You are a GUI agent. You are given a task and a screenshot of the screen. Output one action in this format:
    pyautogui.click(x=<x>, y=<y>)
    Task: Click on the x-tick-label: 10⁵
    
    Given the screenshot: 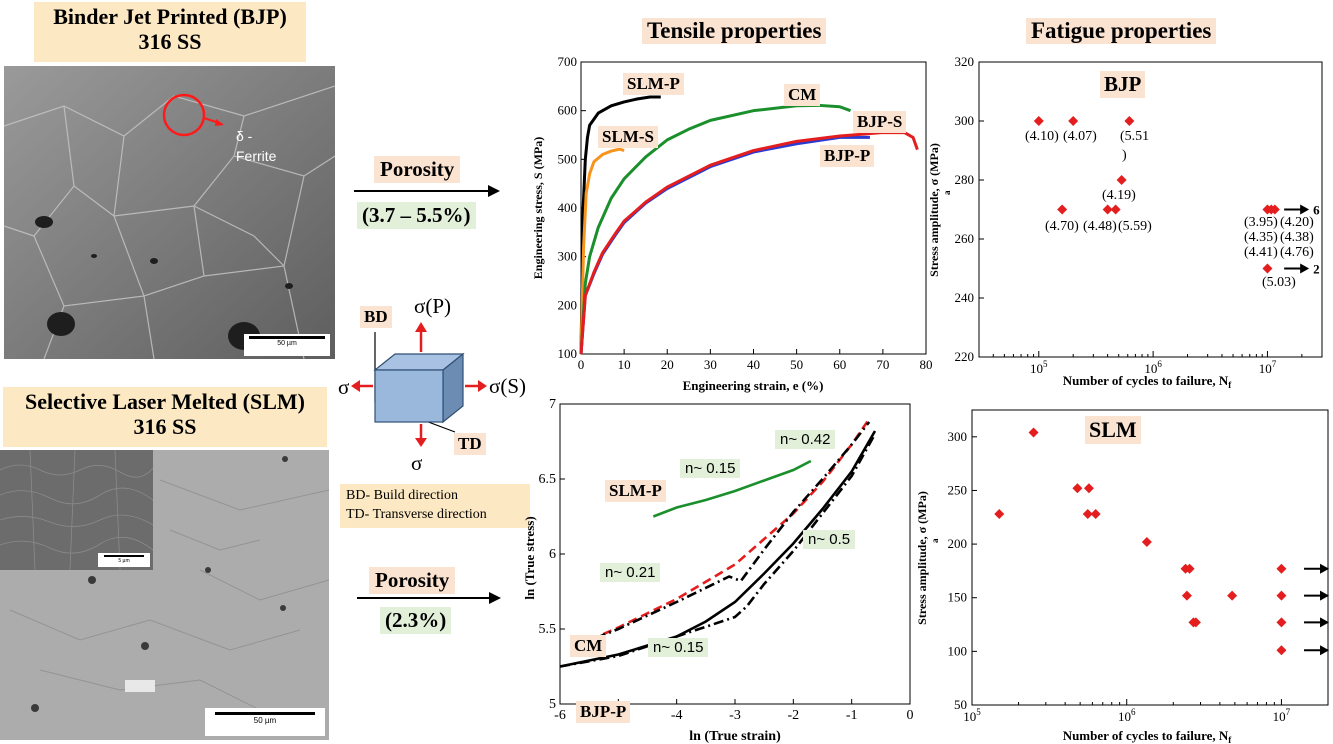 What is the action you would take?
    pyautogui.click(x=1039, y=367)
    